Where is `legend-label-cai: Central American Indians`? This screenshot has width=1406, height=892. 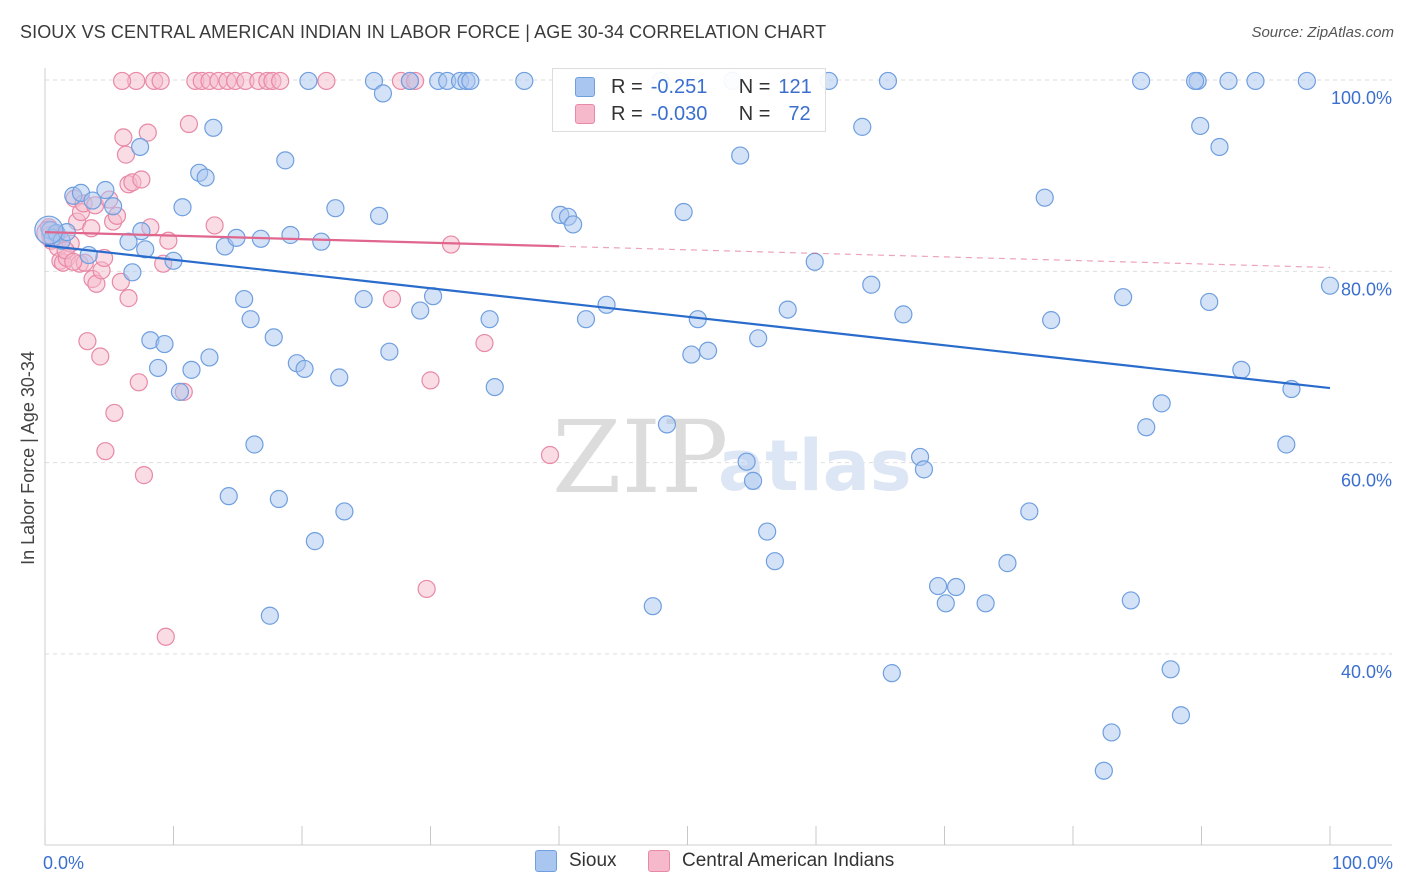
legend-label-cai: Central American Indians is located at coordinates (788, 860).